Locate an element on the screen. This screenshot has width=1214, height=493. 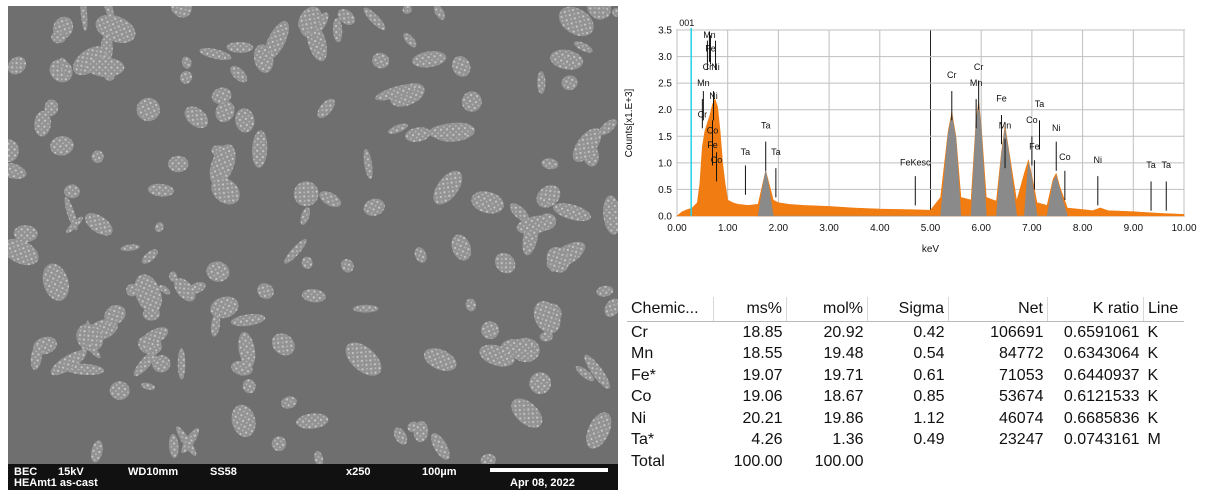
table-cell: 18.55 is located at coordinates (762, 354).